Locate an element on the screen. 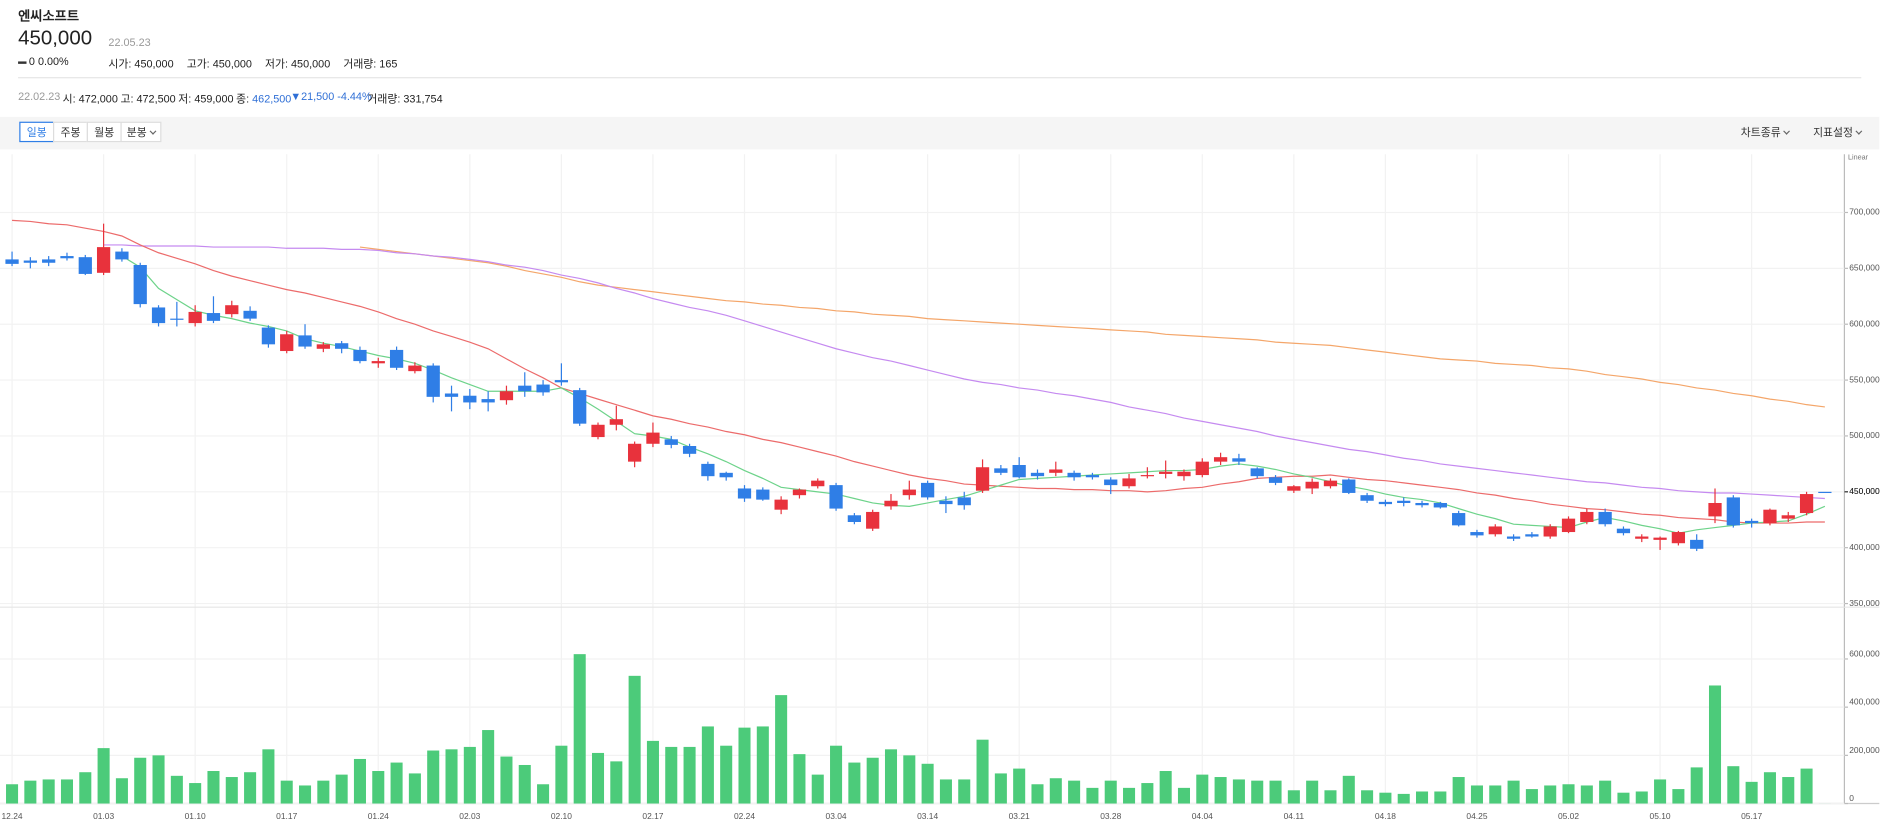  toolbar: 일봉 주봉 월봉 분봉 차트종류 지표설정 is located at coordinates (940, 133).